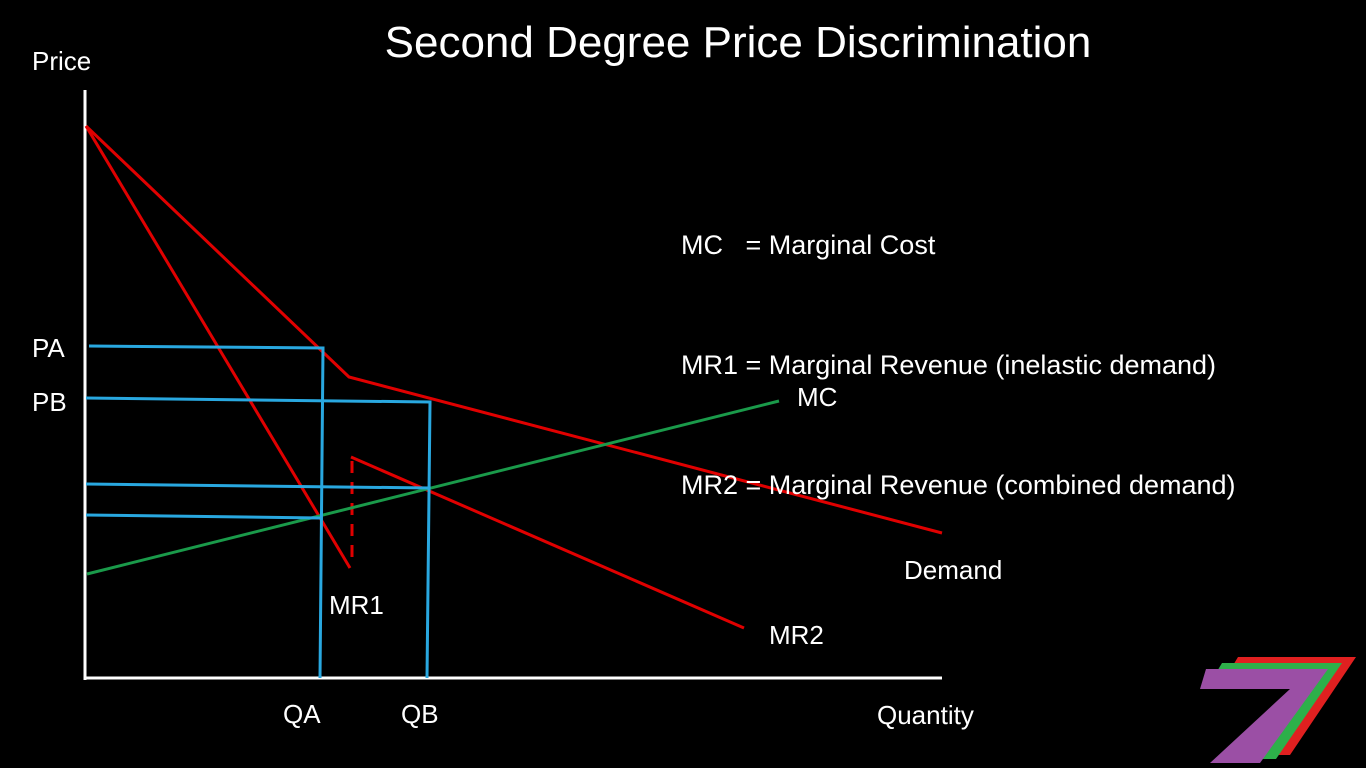 Image resolution: width=1366 pixels, height=768 pixels. I want to click on mr1-mc-guide, so click(203, 516).